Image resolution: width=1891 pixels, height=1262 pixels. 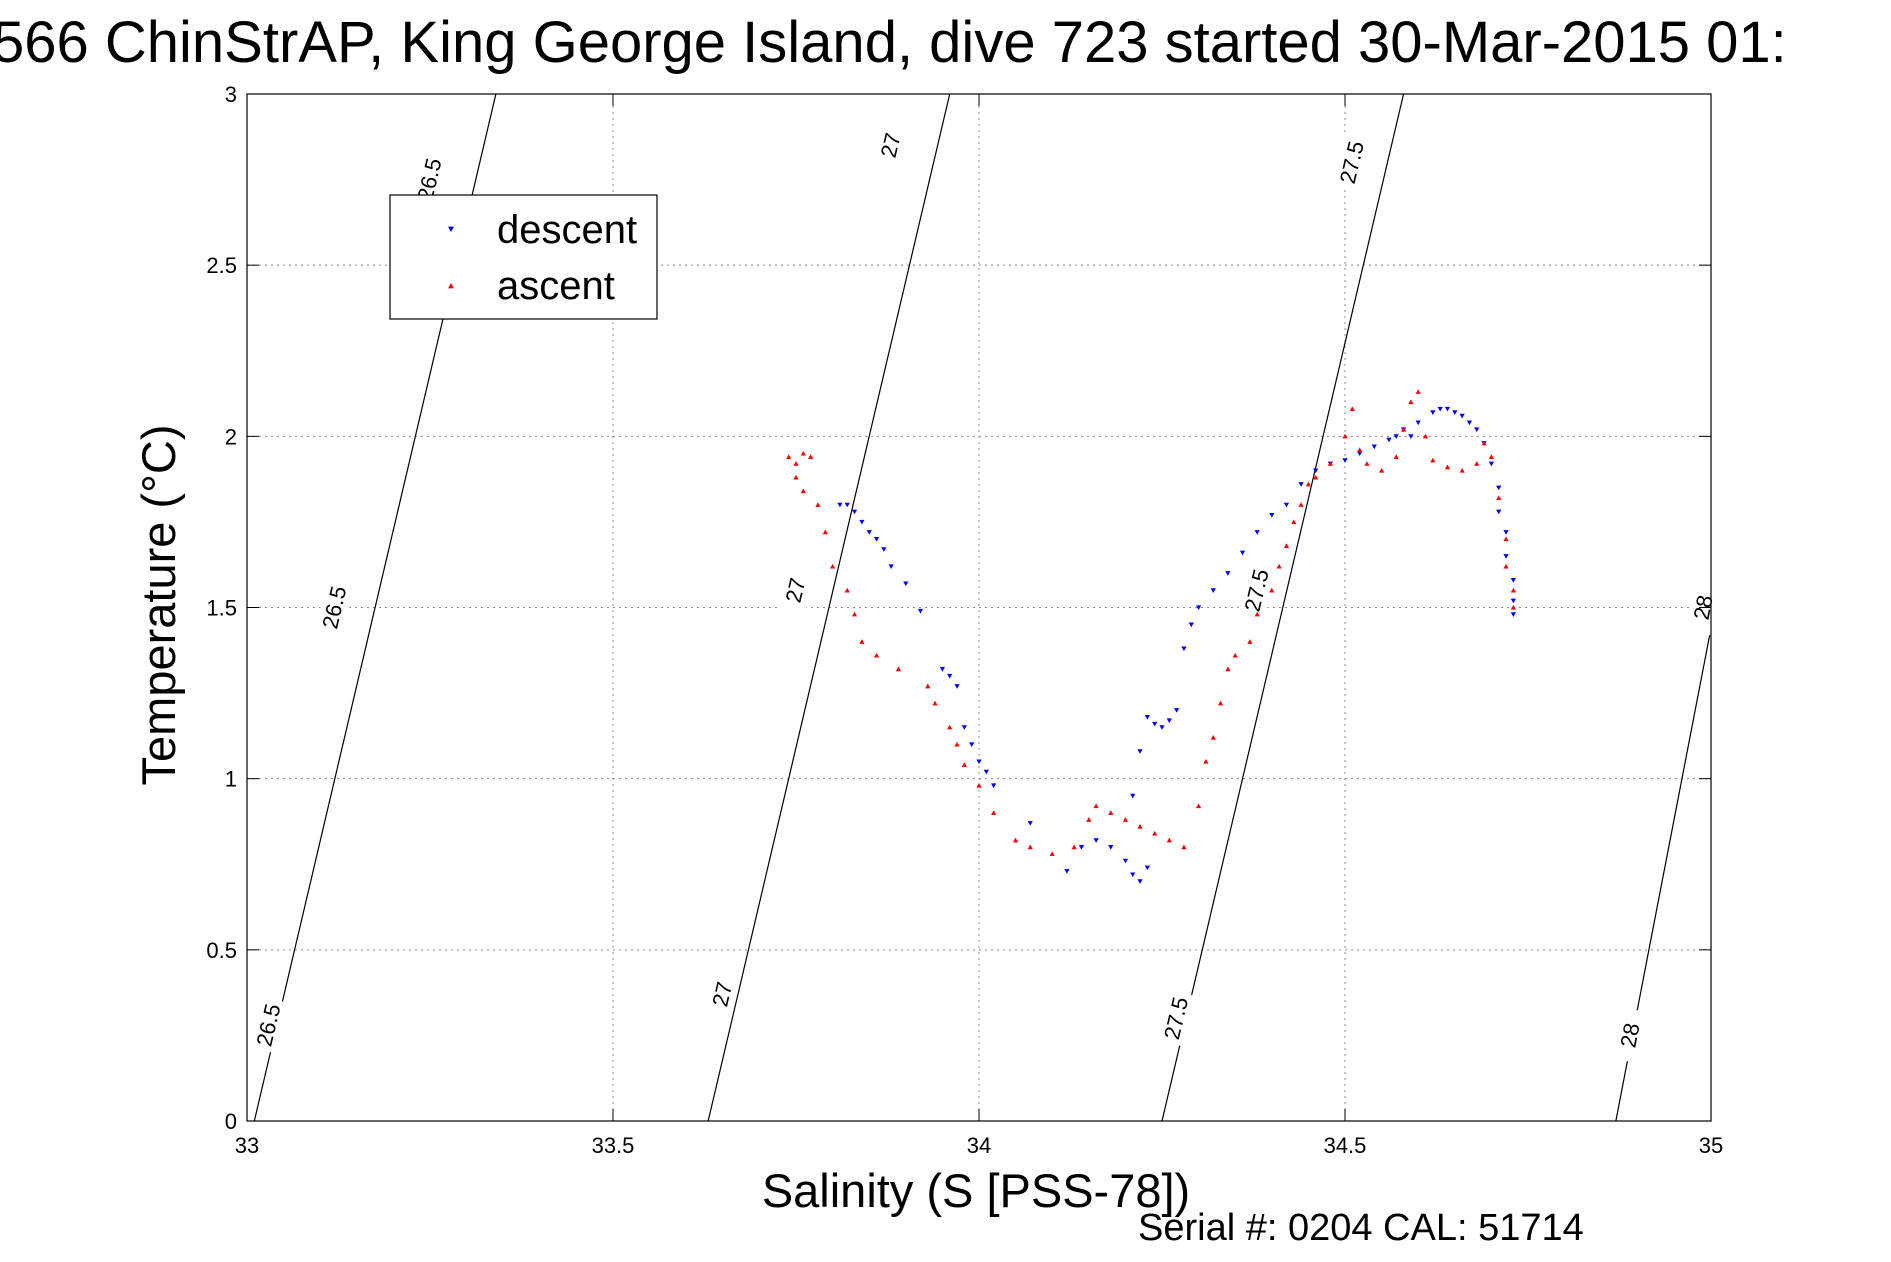 What do you see at coordinates (1629, 1035) in the screenshot?
I see `contour-label: 28` at bounding box center [1629, 1035].